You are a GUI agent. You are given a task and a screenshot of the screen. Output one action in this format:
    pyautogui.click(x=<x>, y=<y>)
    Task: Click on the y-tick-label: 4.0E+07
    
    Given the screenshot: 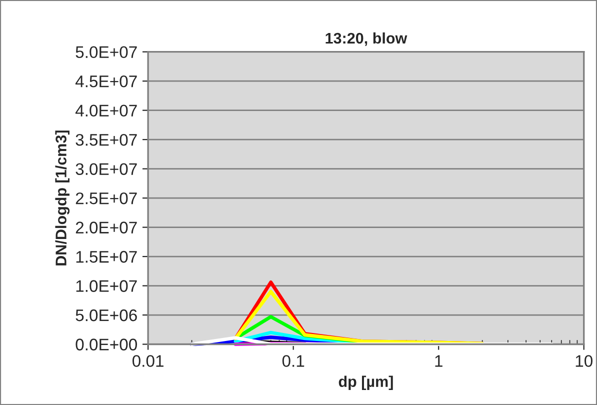 What is the action you would take?
    pyautogui.click(x=106, y=110)
    